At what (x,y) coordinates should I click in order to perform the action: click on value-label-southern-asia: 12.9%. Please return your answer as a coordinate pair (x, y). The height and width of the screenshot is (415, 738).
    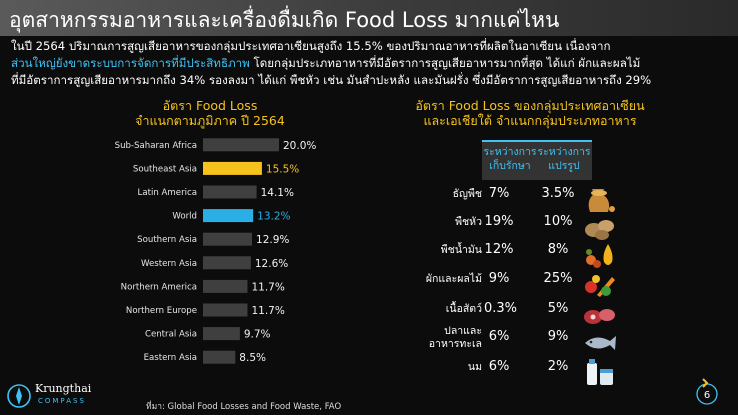
    Looking at the image, I should click on (272, 240).